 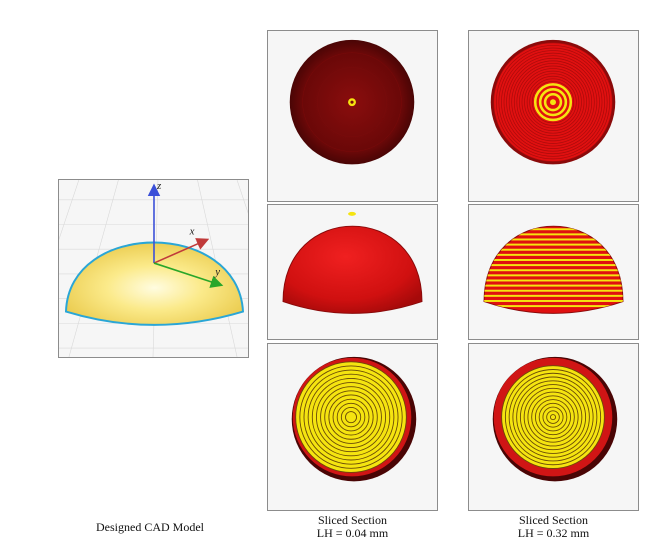 I want to click on coarse-top-view, so click(x=553, y=102).